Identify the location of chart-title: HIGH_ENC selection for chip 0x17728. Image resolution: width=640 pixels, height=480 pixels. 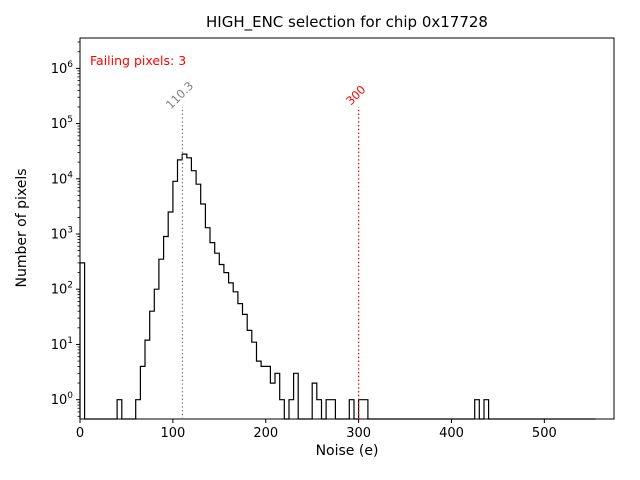
(347, 22).